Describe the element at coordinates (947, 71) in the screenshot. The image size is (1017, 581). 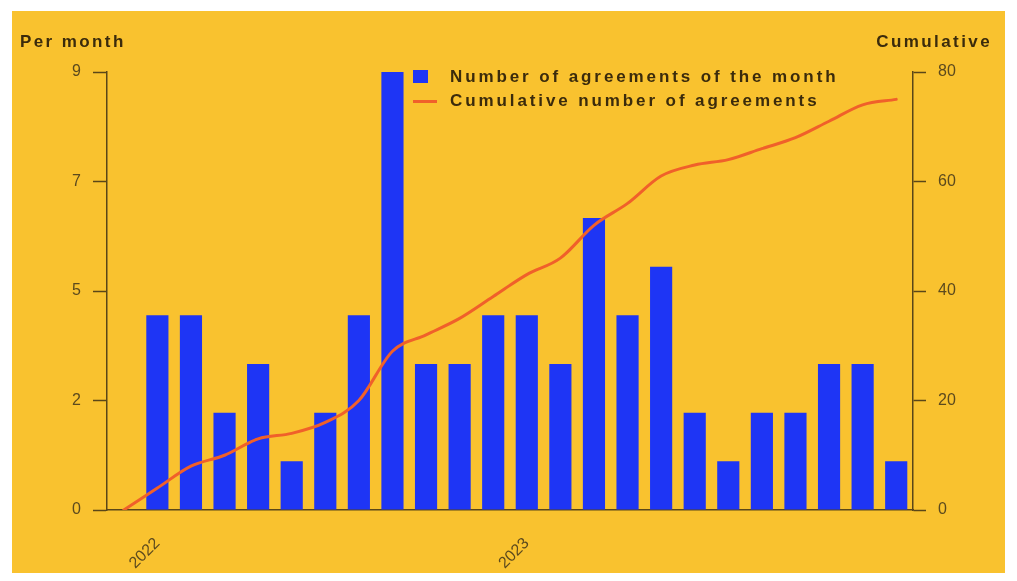
I see `y2-tick-label: 80` at that location.